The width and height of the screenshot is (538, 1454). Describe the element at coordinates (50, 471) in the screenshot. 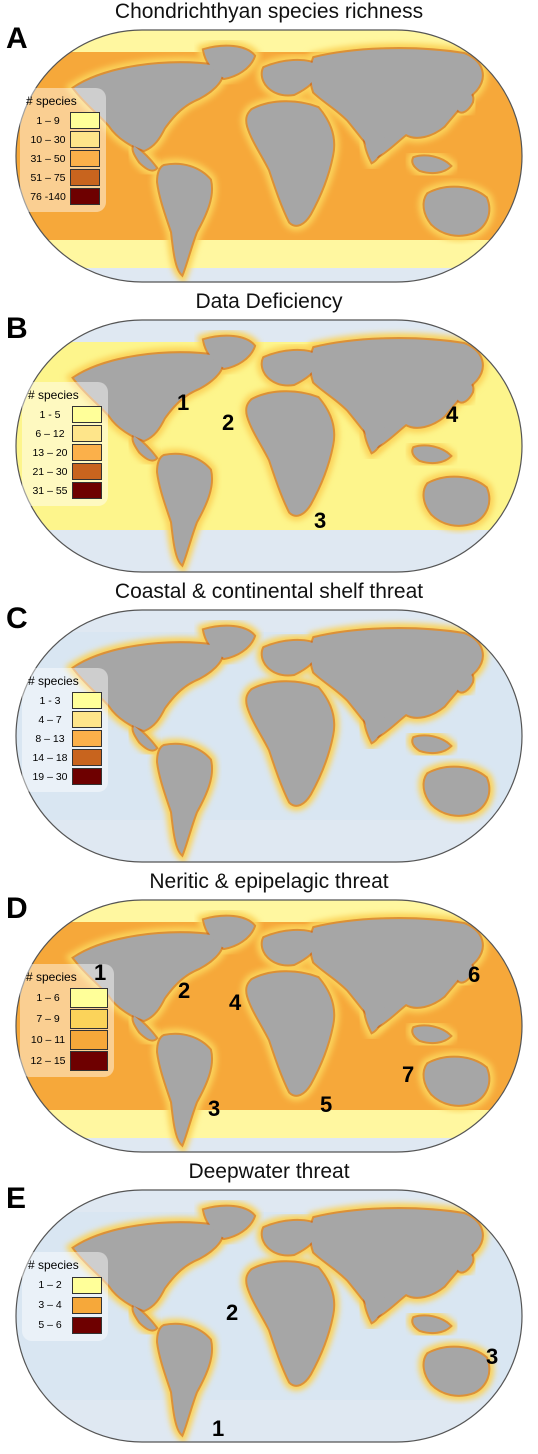

I see `legend-label: 21 – 30` at that location.